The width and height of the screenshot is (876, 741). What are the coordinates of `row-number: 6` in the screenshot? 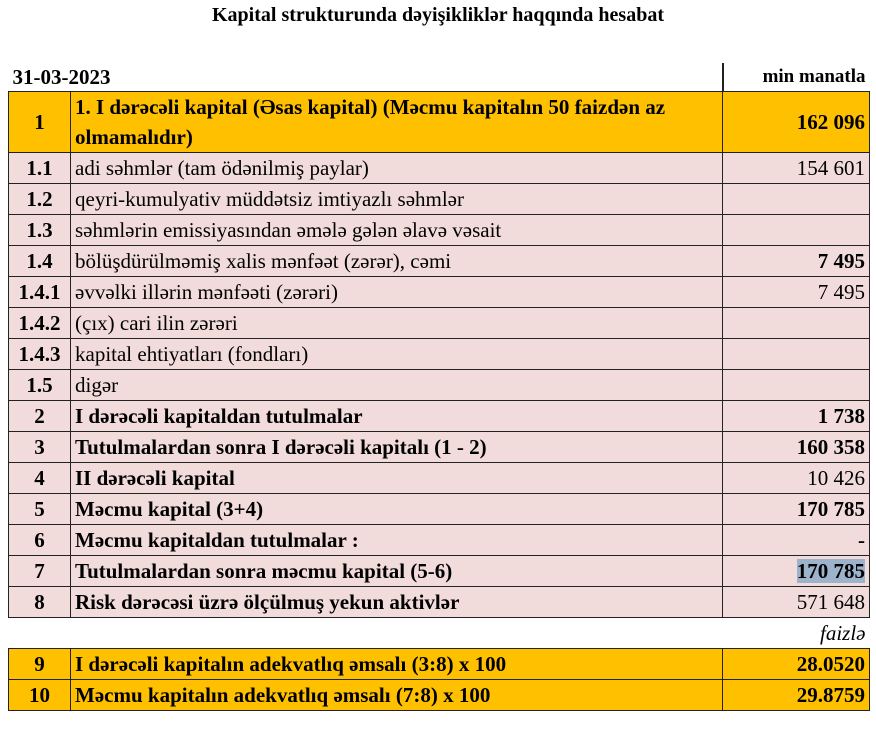 It's located at (39, 540).